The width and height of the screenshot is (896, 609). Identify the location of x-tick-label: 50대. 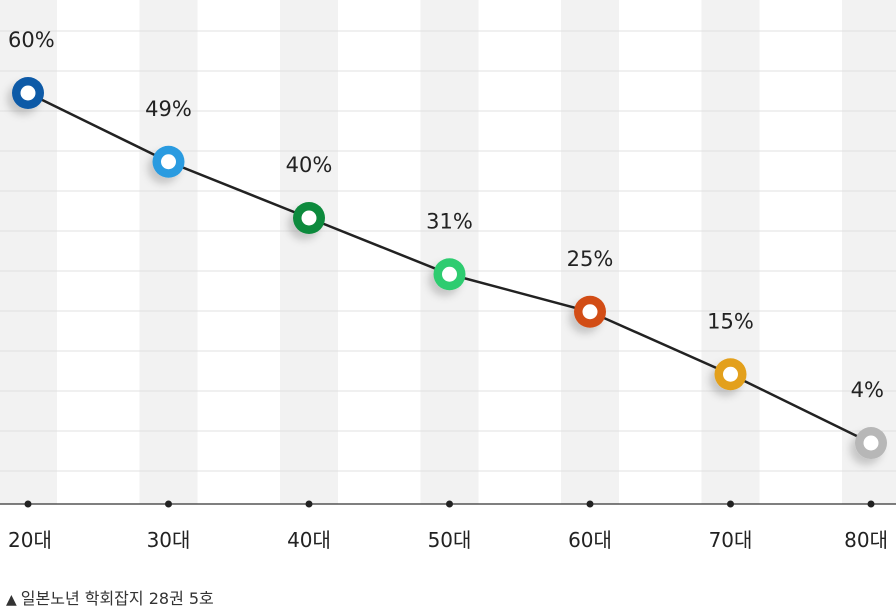
(450, 540).